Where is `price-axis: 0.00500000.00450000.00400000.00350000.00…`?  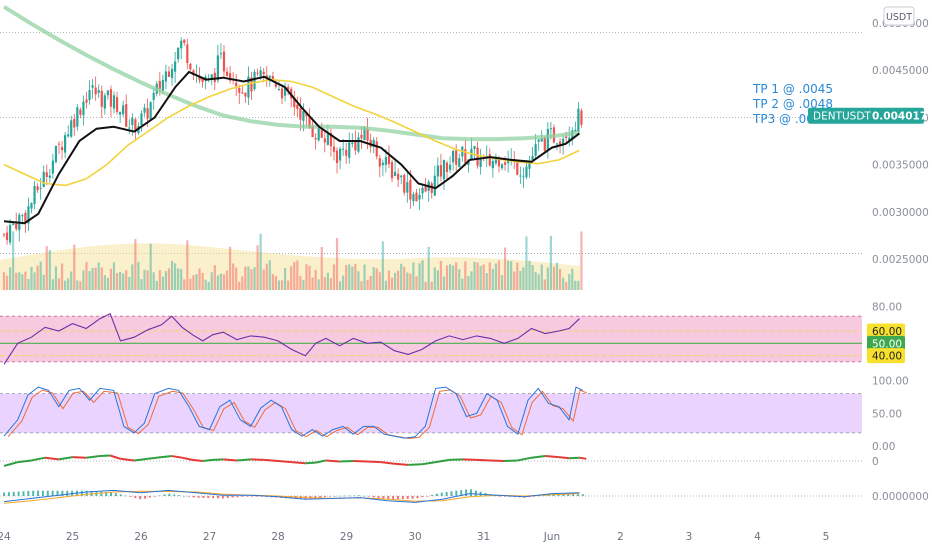
price-axis: 0.00500000.00450000.00400000.00350000.00… is located at coordinates (900, 142).